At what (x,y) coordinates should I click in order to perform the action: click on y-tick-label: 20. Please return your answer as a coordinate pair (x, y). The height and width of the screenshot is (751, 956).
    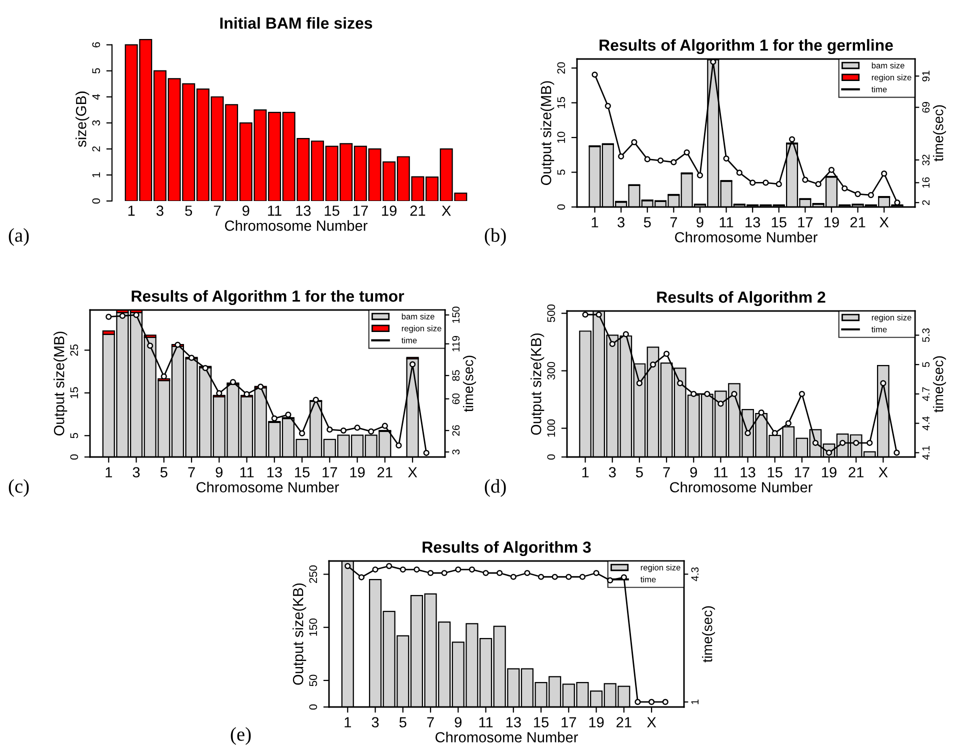
    Looking at the image, I should click on (561, 68).